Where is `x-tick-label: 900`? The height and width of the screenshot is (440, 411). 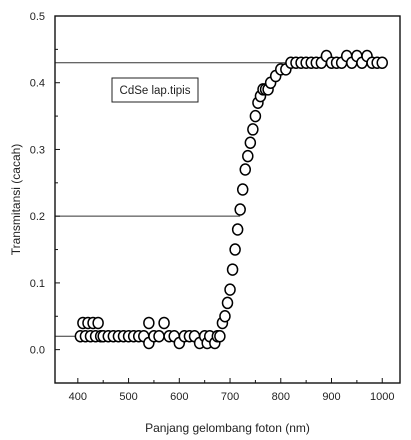 x-tick-label: 900 is located at coordinates (331, 397).